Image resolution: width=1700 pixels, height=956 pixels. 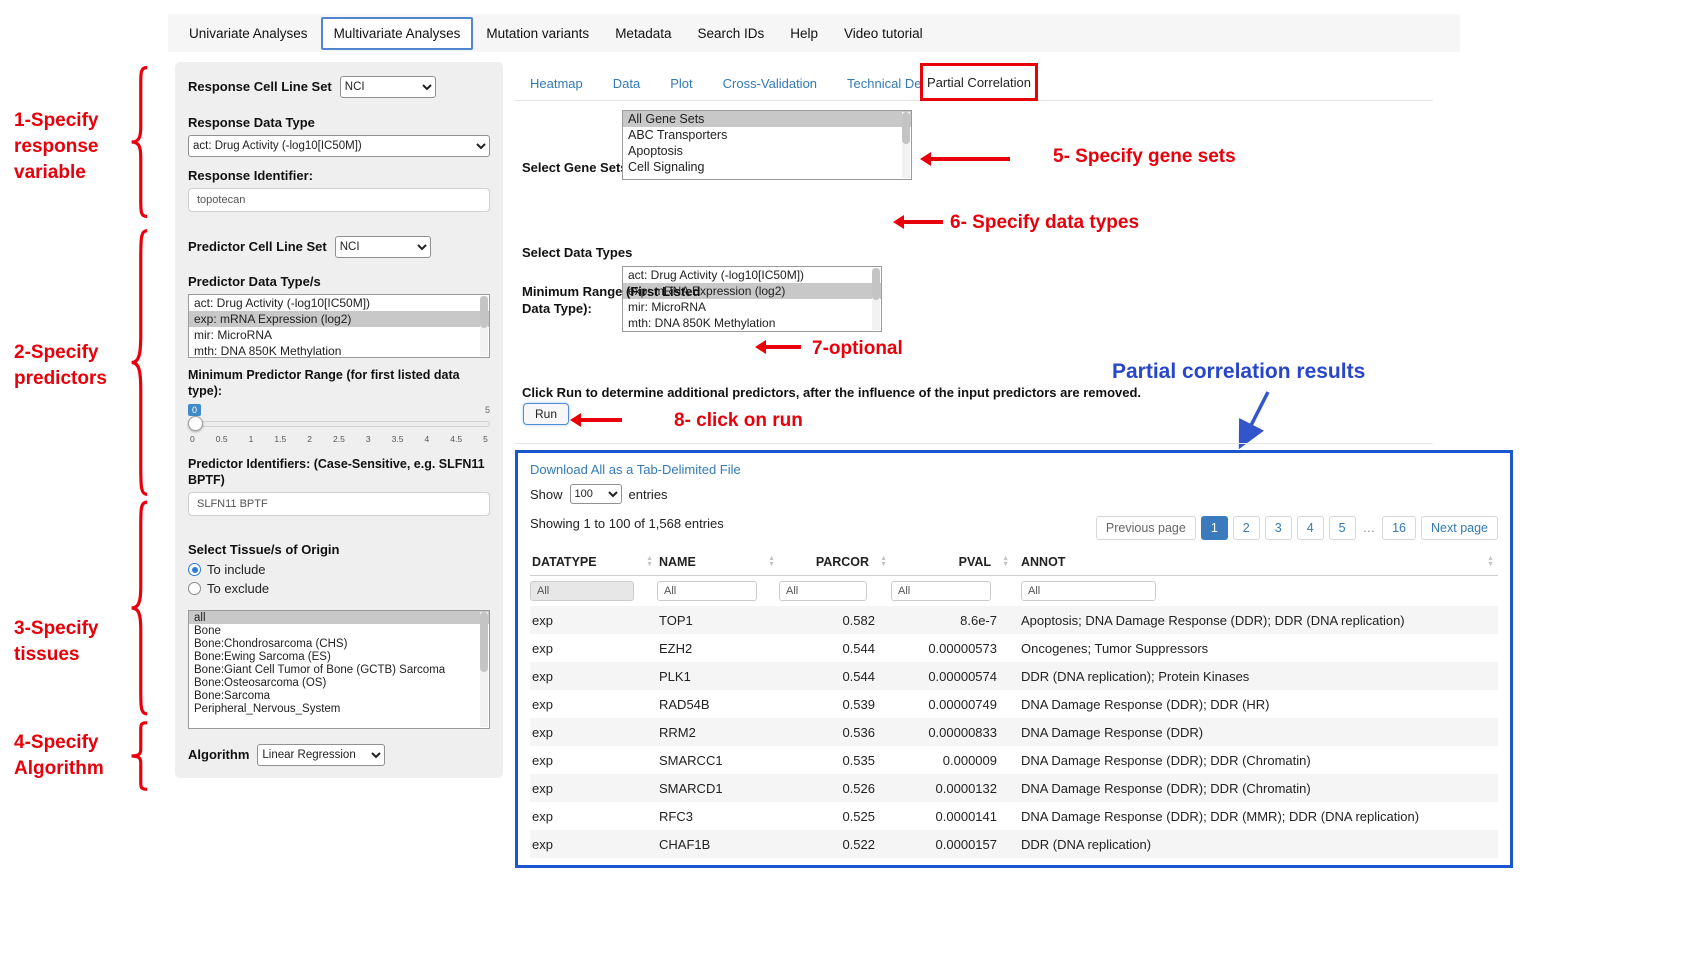 What do you see at coordinates (339, 424) in the screenshot?
I see `slider-track` at bounding box center [339, 424].